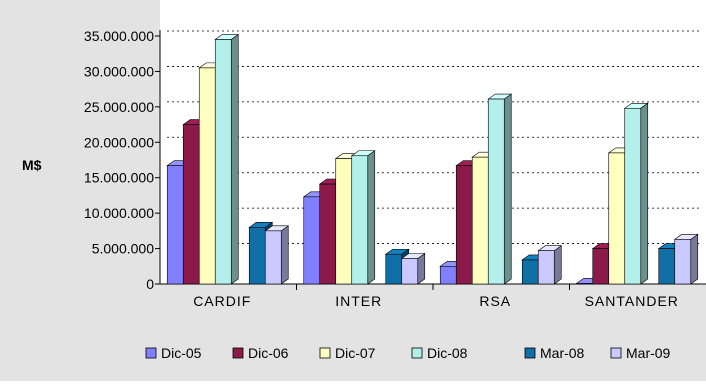 The image size is (706, 386). What do you see at coordinates (562, 353) in the screenshot?
I see `legend-label: Mar-08` at bounding box center [562, 353].